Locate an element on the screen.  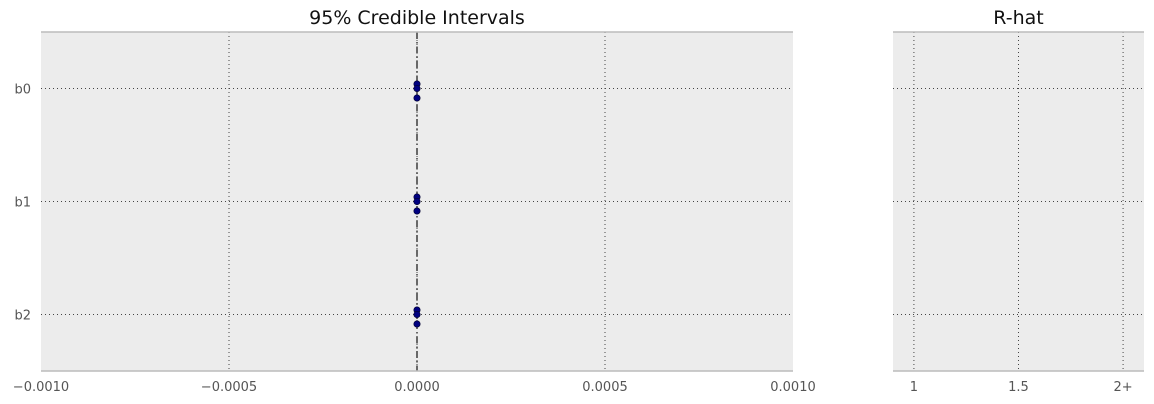
rhat-x-tick-label: 1.5 is located at coordinates (1018, 387).